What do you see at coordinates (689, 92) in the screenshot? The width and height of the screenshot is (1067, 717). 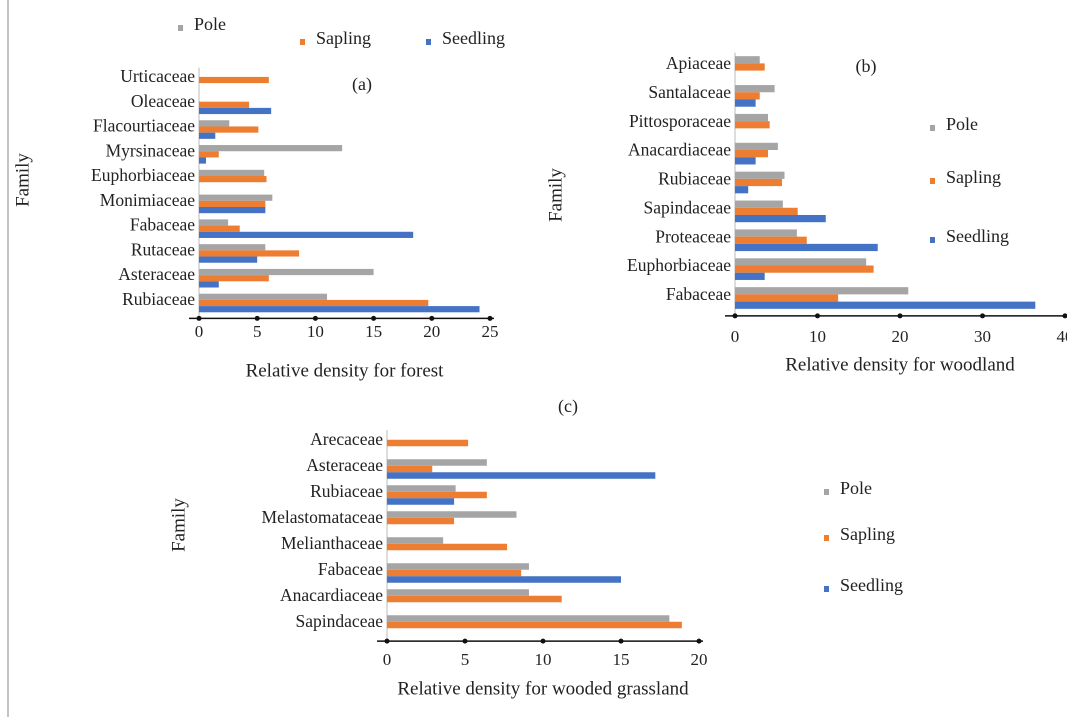 I see `y-tick-label: Santalaceae` at bounding box center [689, 92].